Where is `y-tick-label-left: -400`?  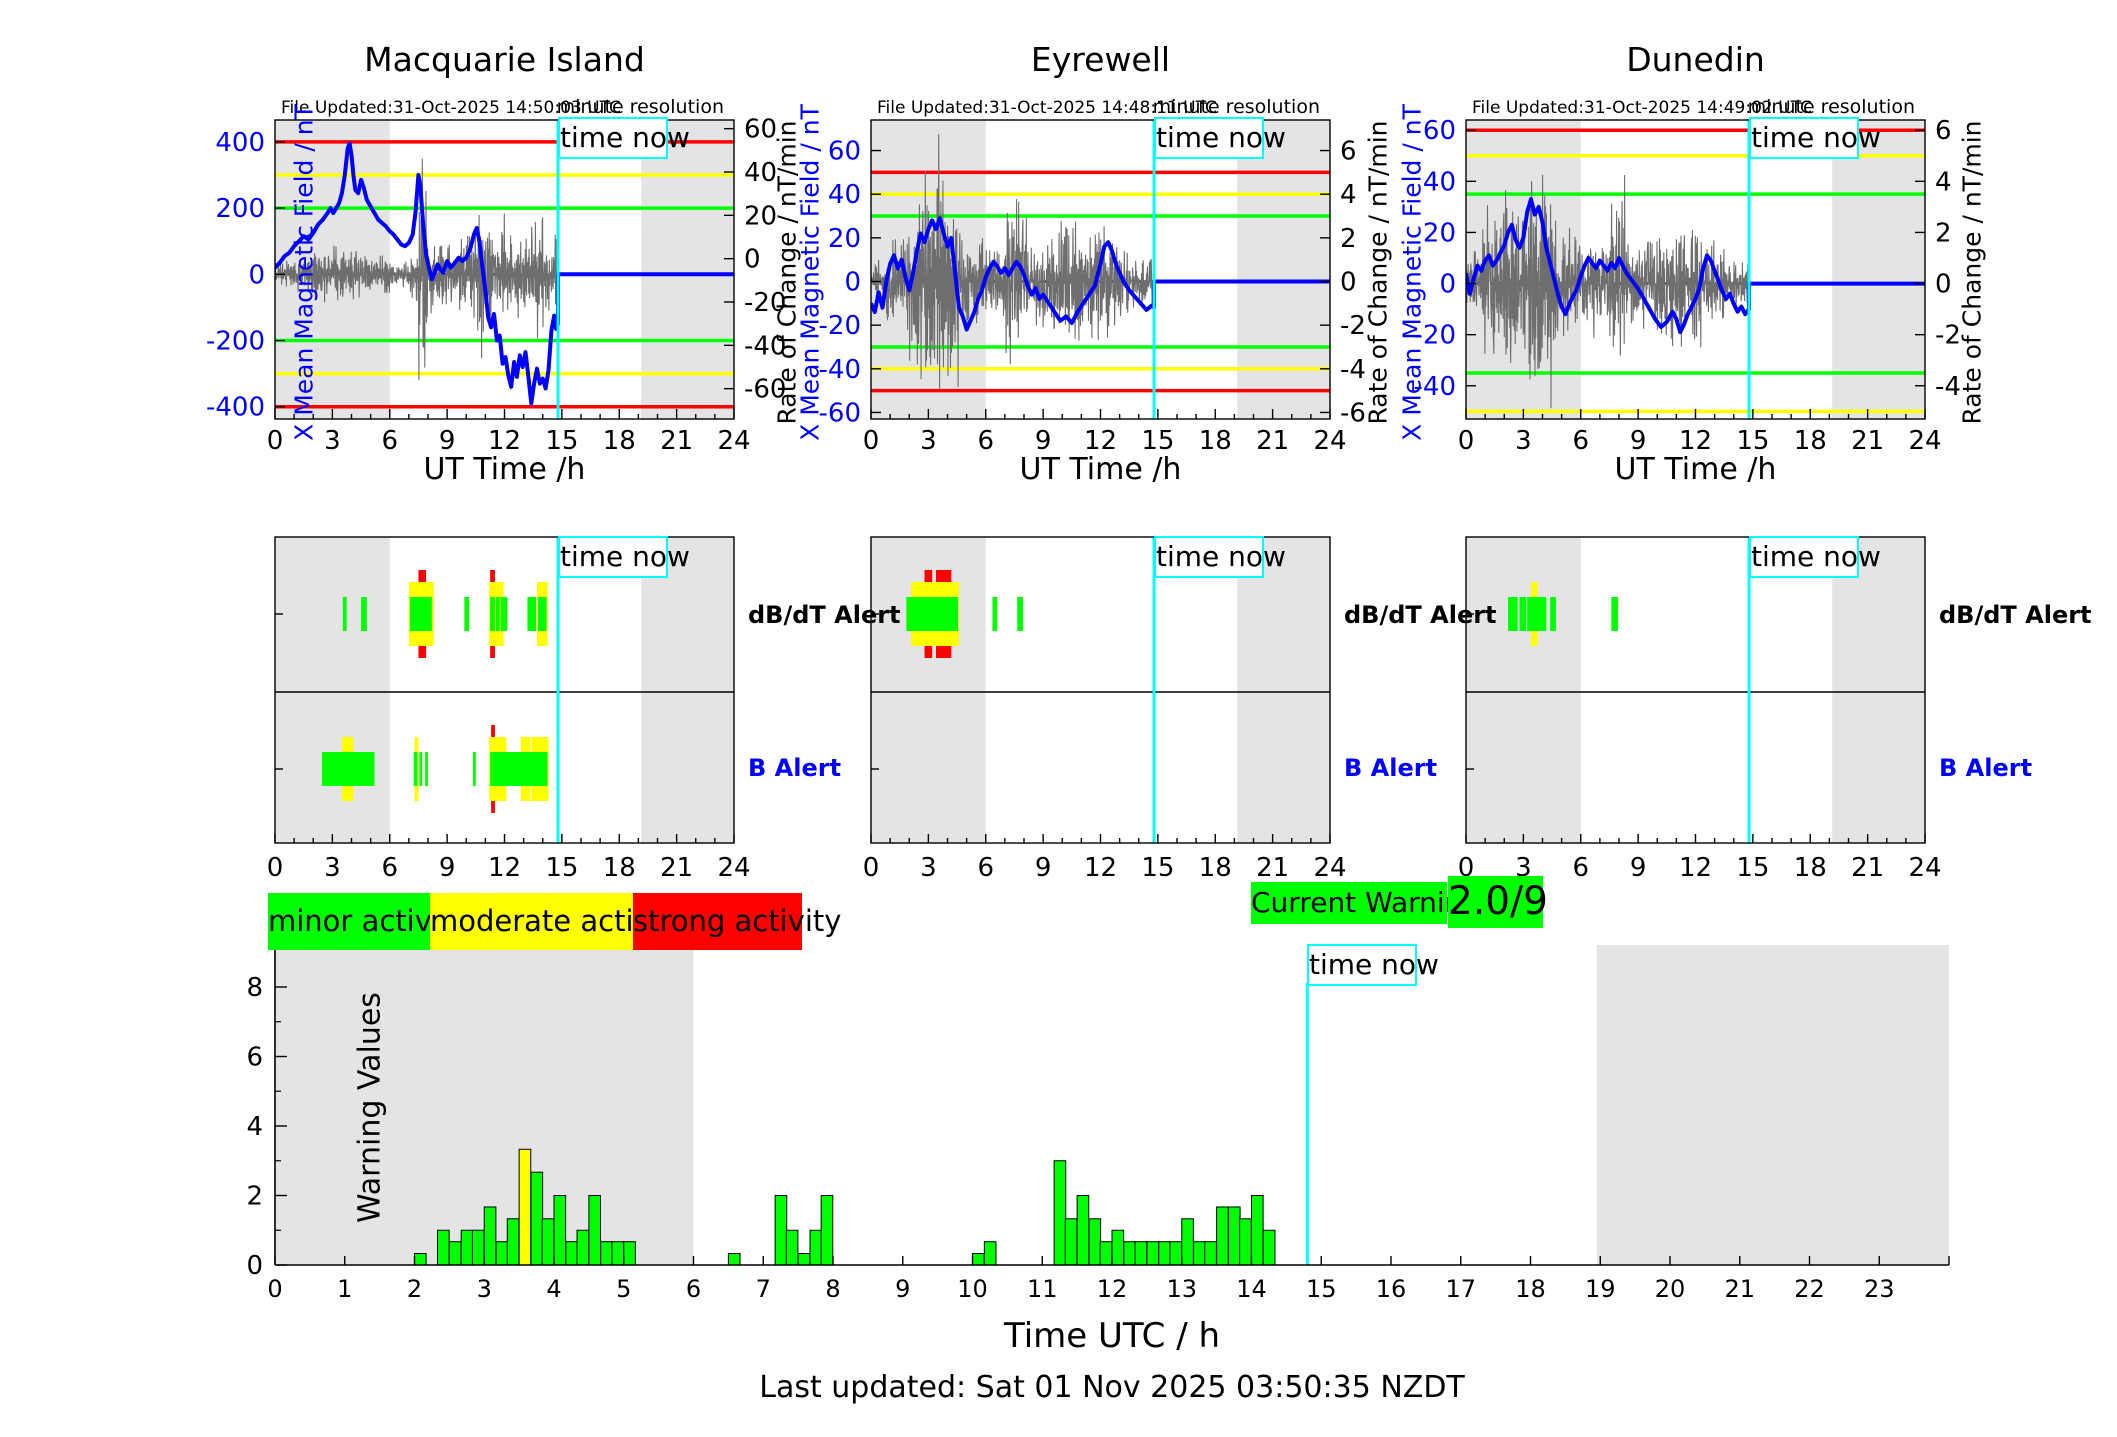
y-tick-label-left: -400 is located at coordinates (235, 408).